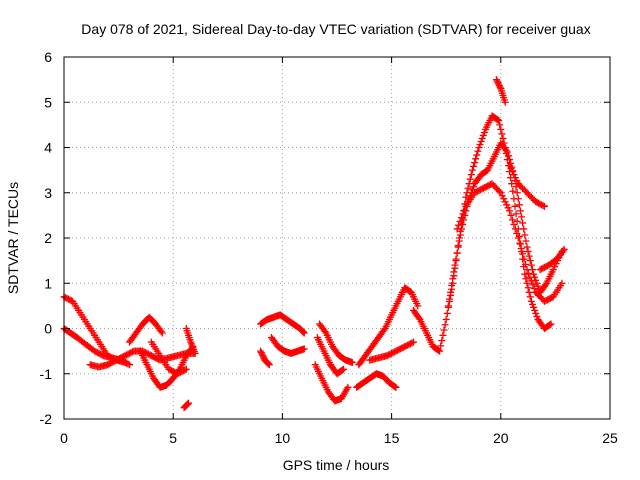 This screenshot has height=480, width=640. Describe the element at coordinates (48, 283) in the screenshot. I see `y-tick-label: 1` at that location.